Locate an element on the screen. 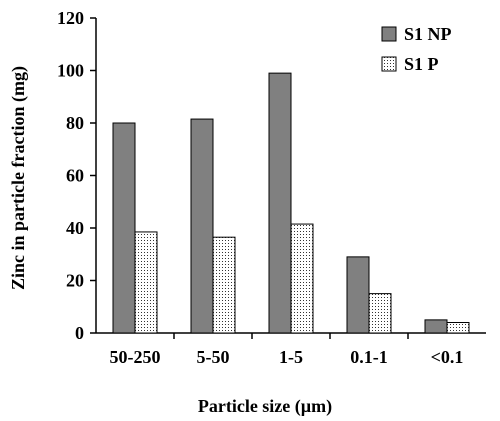 The height and width of the screenshot is (421, 500). y-tick-label: 60 is located at coordinates (75, 176).